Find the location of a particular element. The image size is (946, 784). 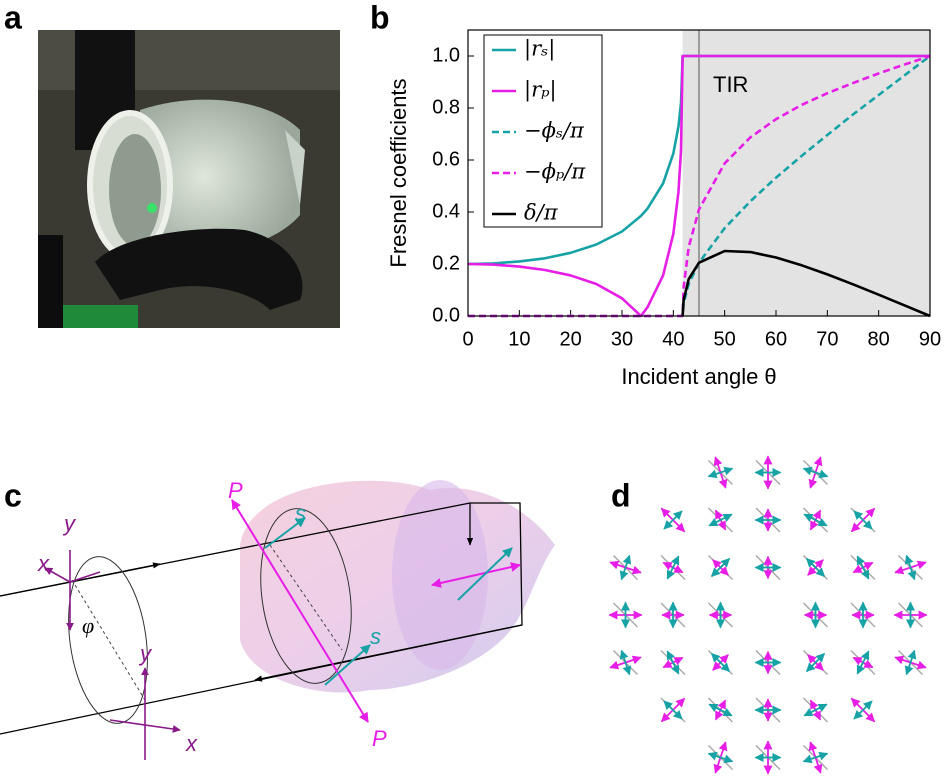

x-tick-label: 0 is located at coordinates (467, 339).